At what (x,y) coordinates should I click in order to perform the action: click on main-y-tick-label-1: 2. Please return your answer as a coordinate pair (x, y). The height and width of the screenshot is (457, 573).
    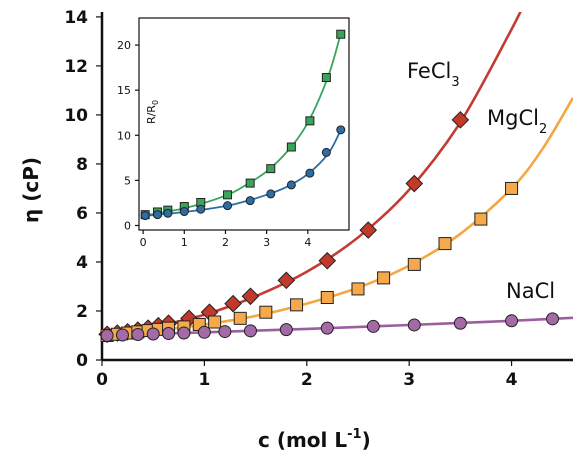
    Looking at the image, I should click on (82, 312).